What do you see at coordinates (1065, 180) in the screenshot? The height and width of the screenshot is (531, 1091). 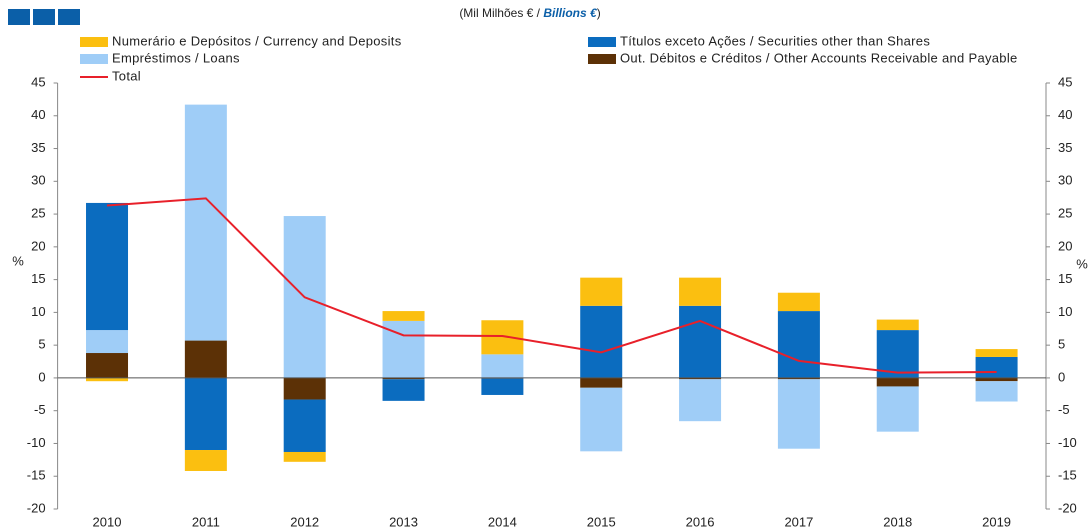 I see `y2-tick-label: 30` at bounding box center [1065, 180].